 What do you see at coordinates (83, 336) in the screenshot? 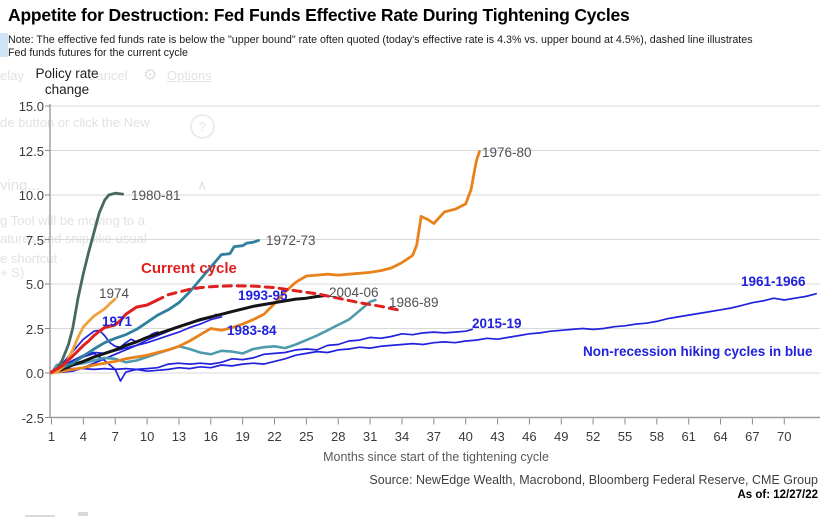
I see `series-1974-line` at bounding box center [83, 336].